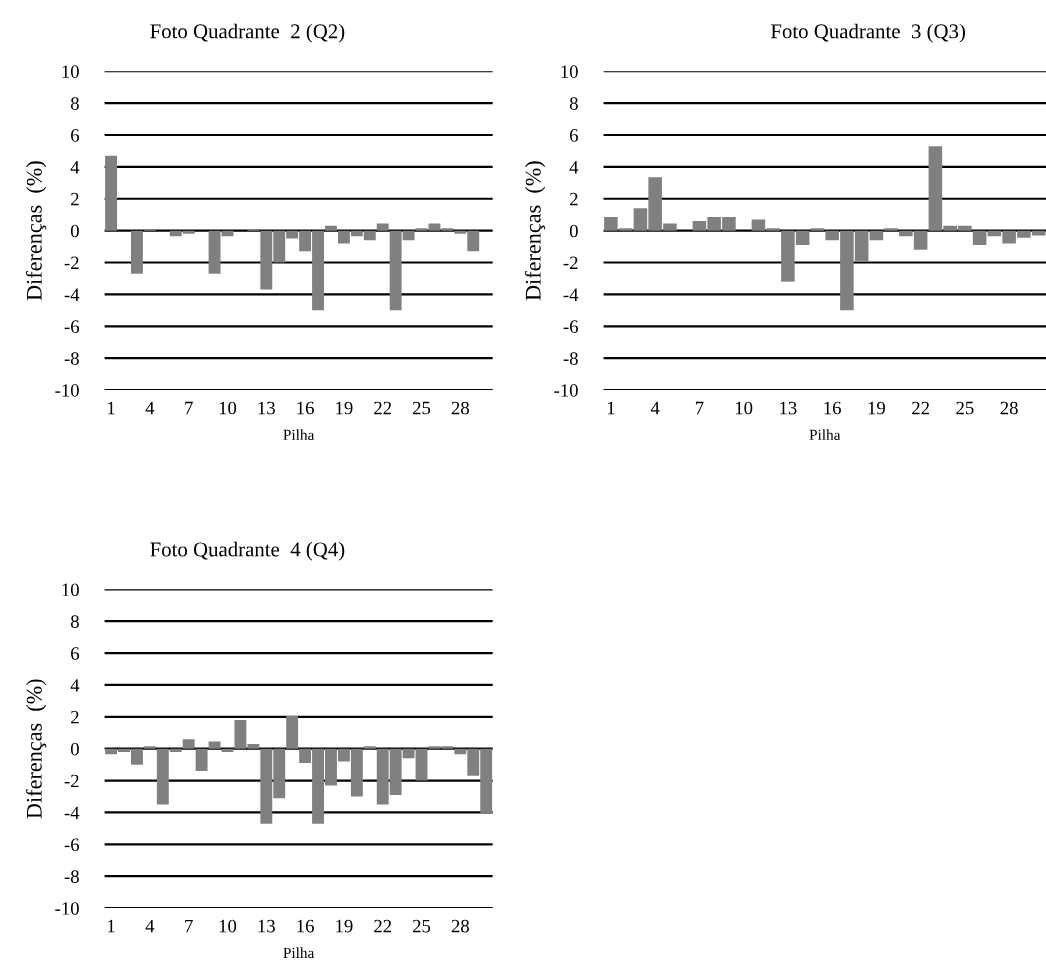  What do you see at coordinates (867, 33) in the screenshot?
I see `chart-title: Foto Quadrante 3 (Q3)` at bounding box center [867, 33].